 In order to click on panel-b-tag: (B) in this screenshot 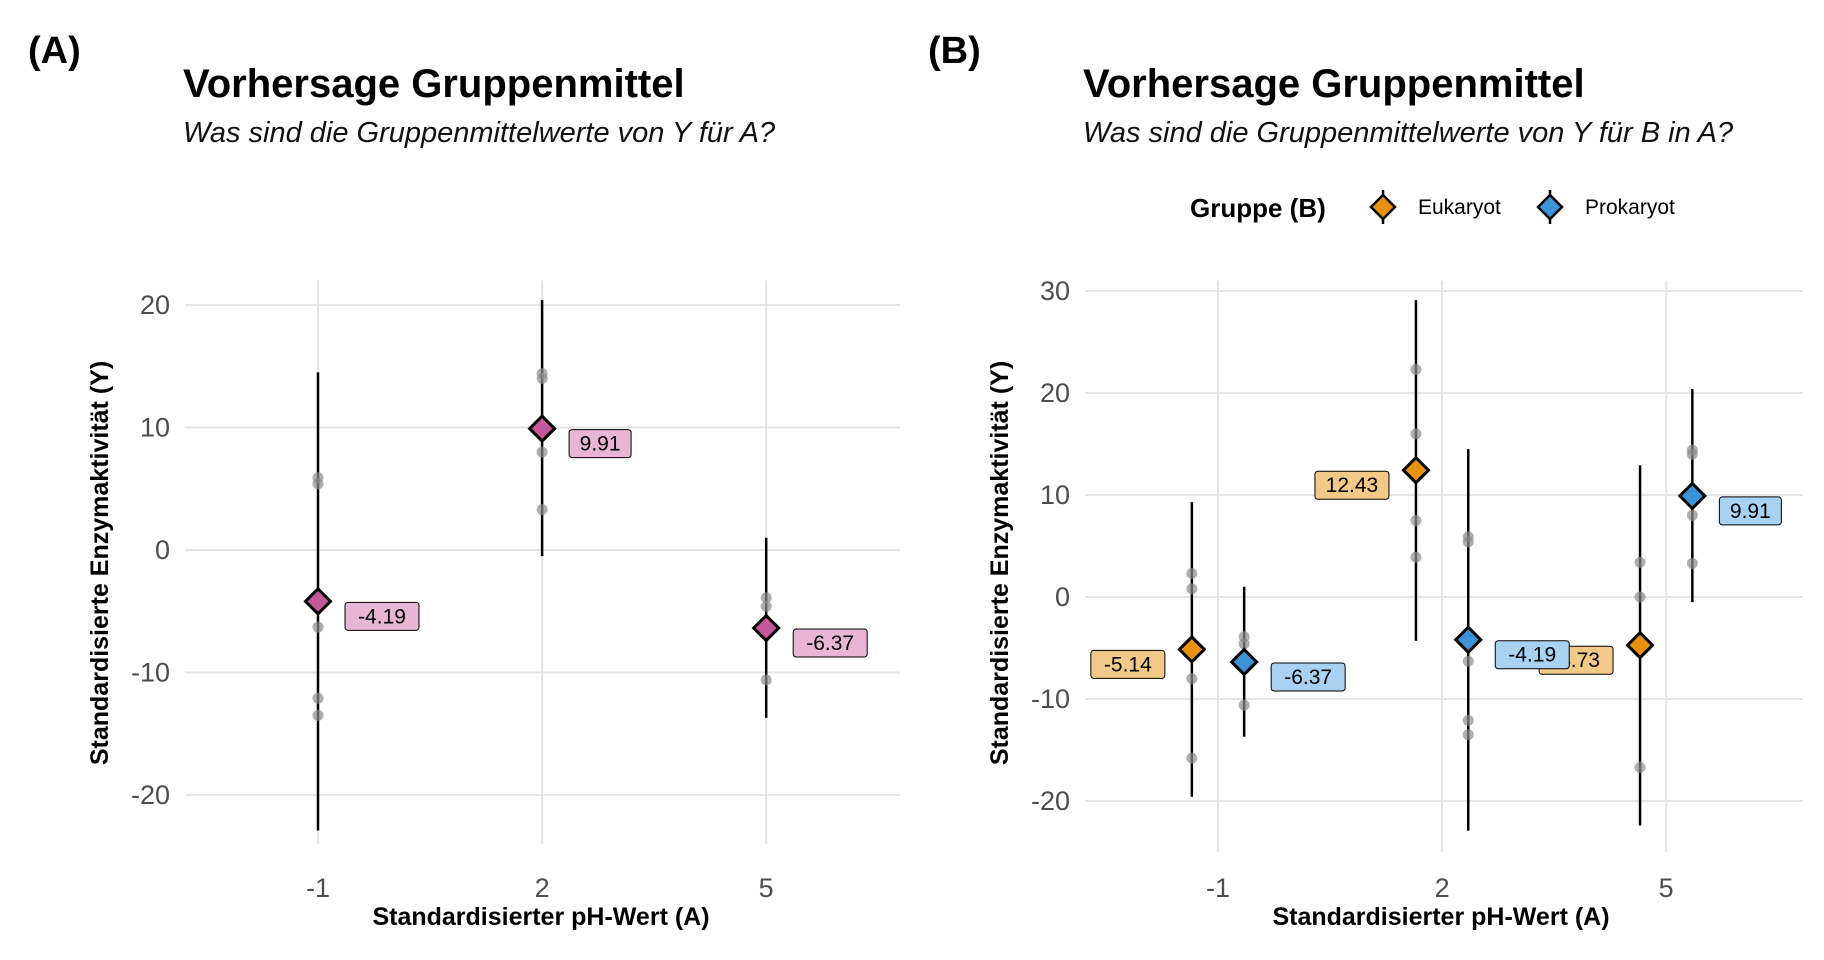, I will do `click(954, 51)`.